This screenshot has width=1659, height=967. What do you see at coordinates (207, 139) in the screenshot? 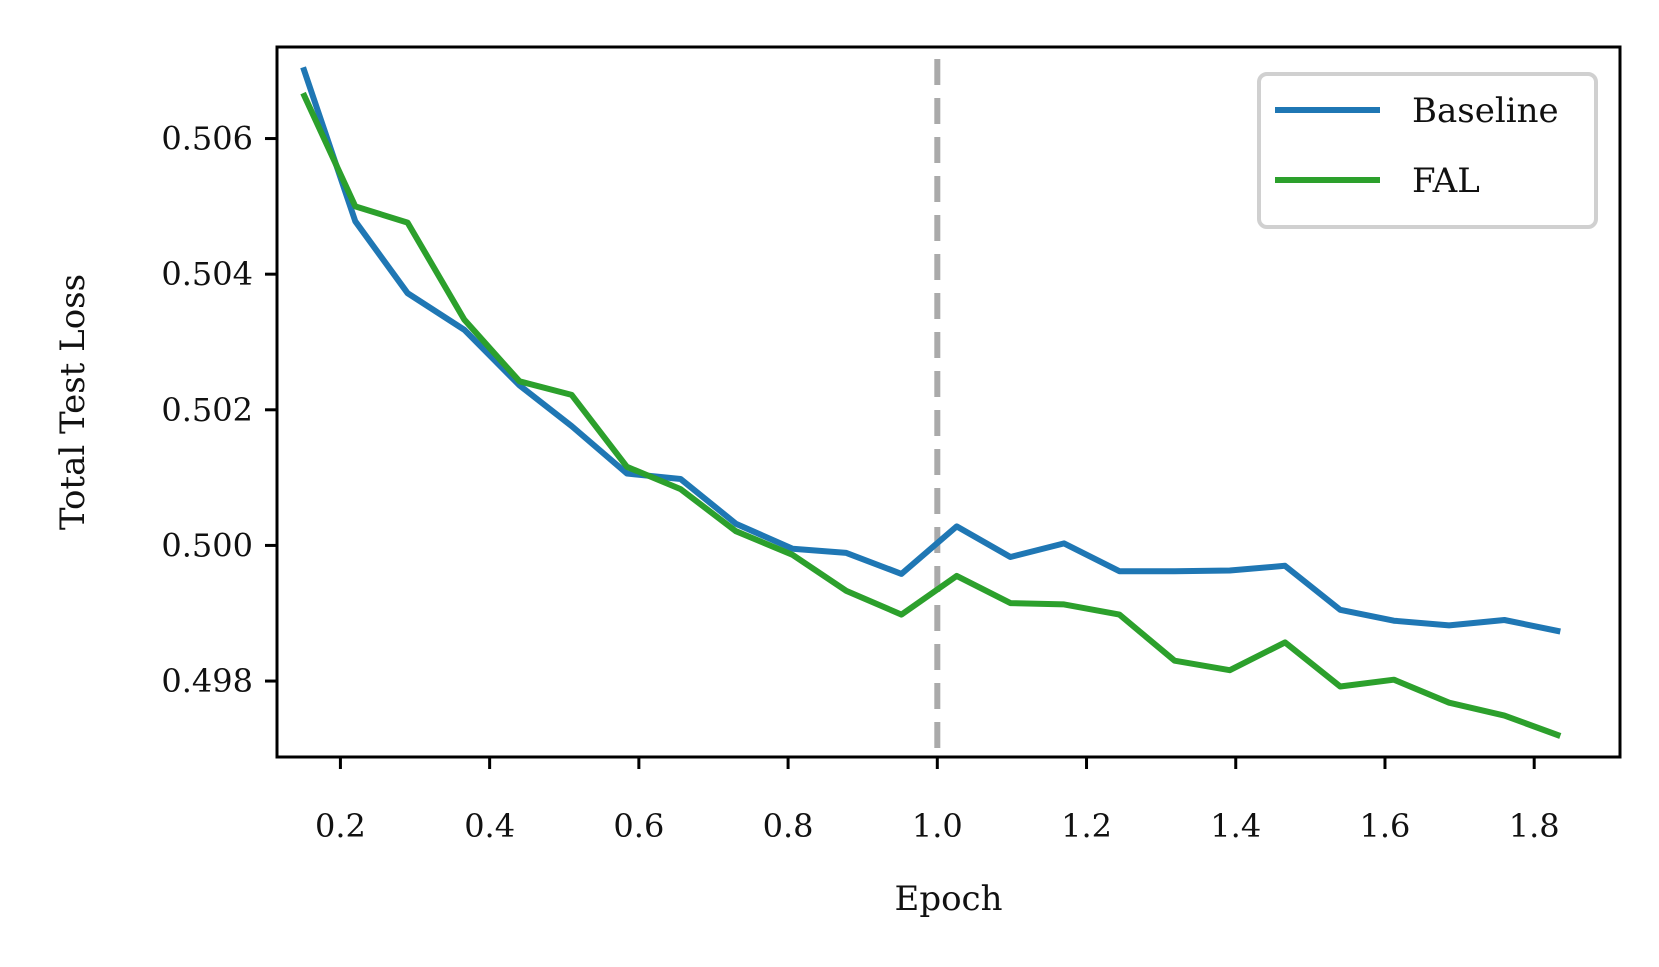
I see `y-tick-label: 0.506` at bounding box center [207, 139].